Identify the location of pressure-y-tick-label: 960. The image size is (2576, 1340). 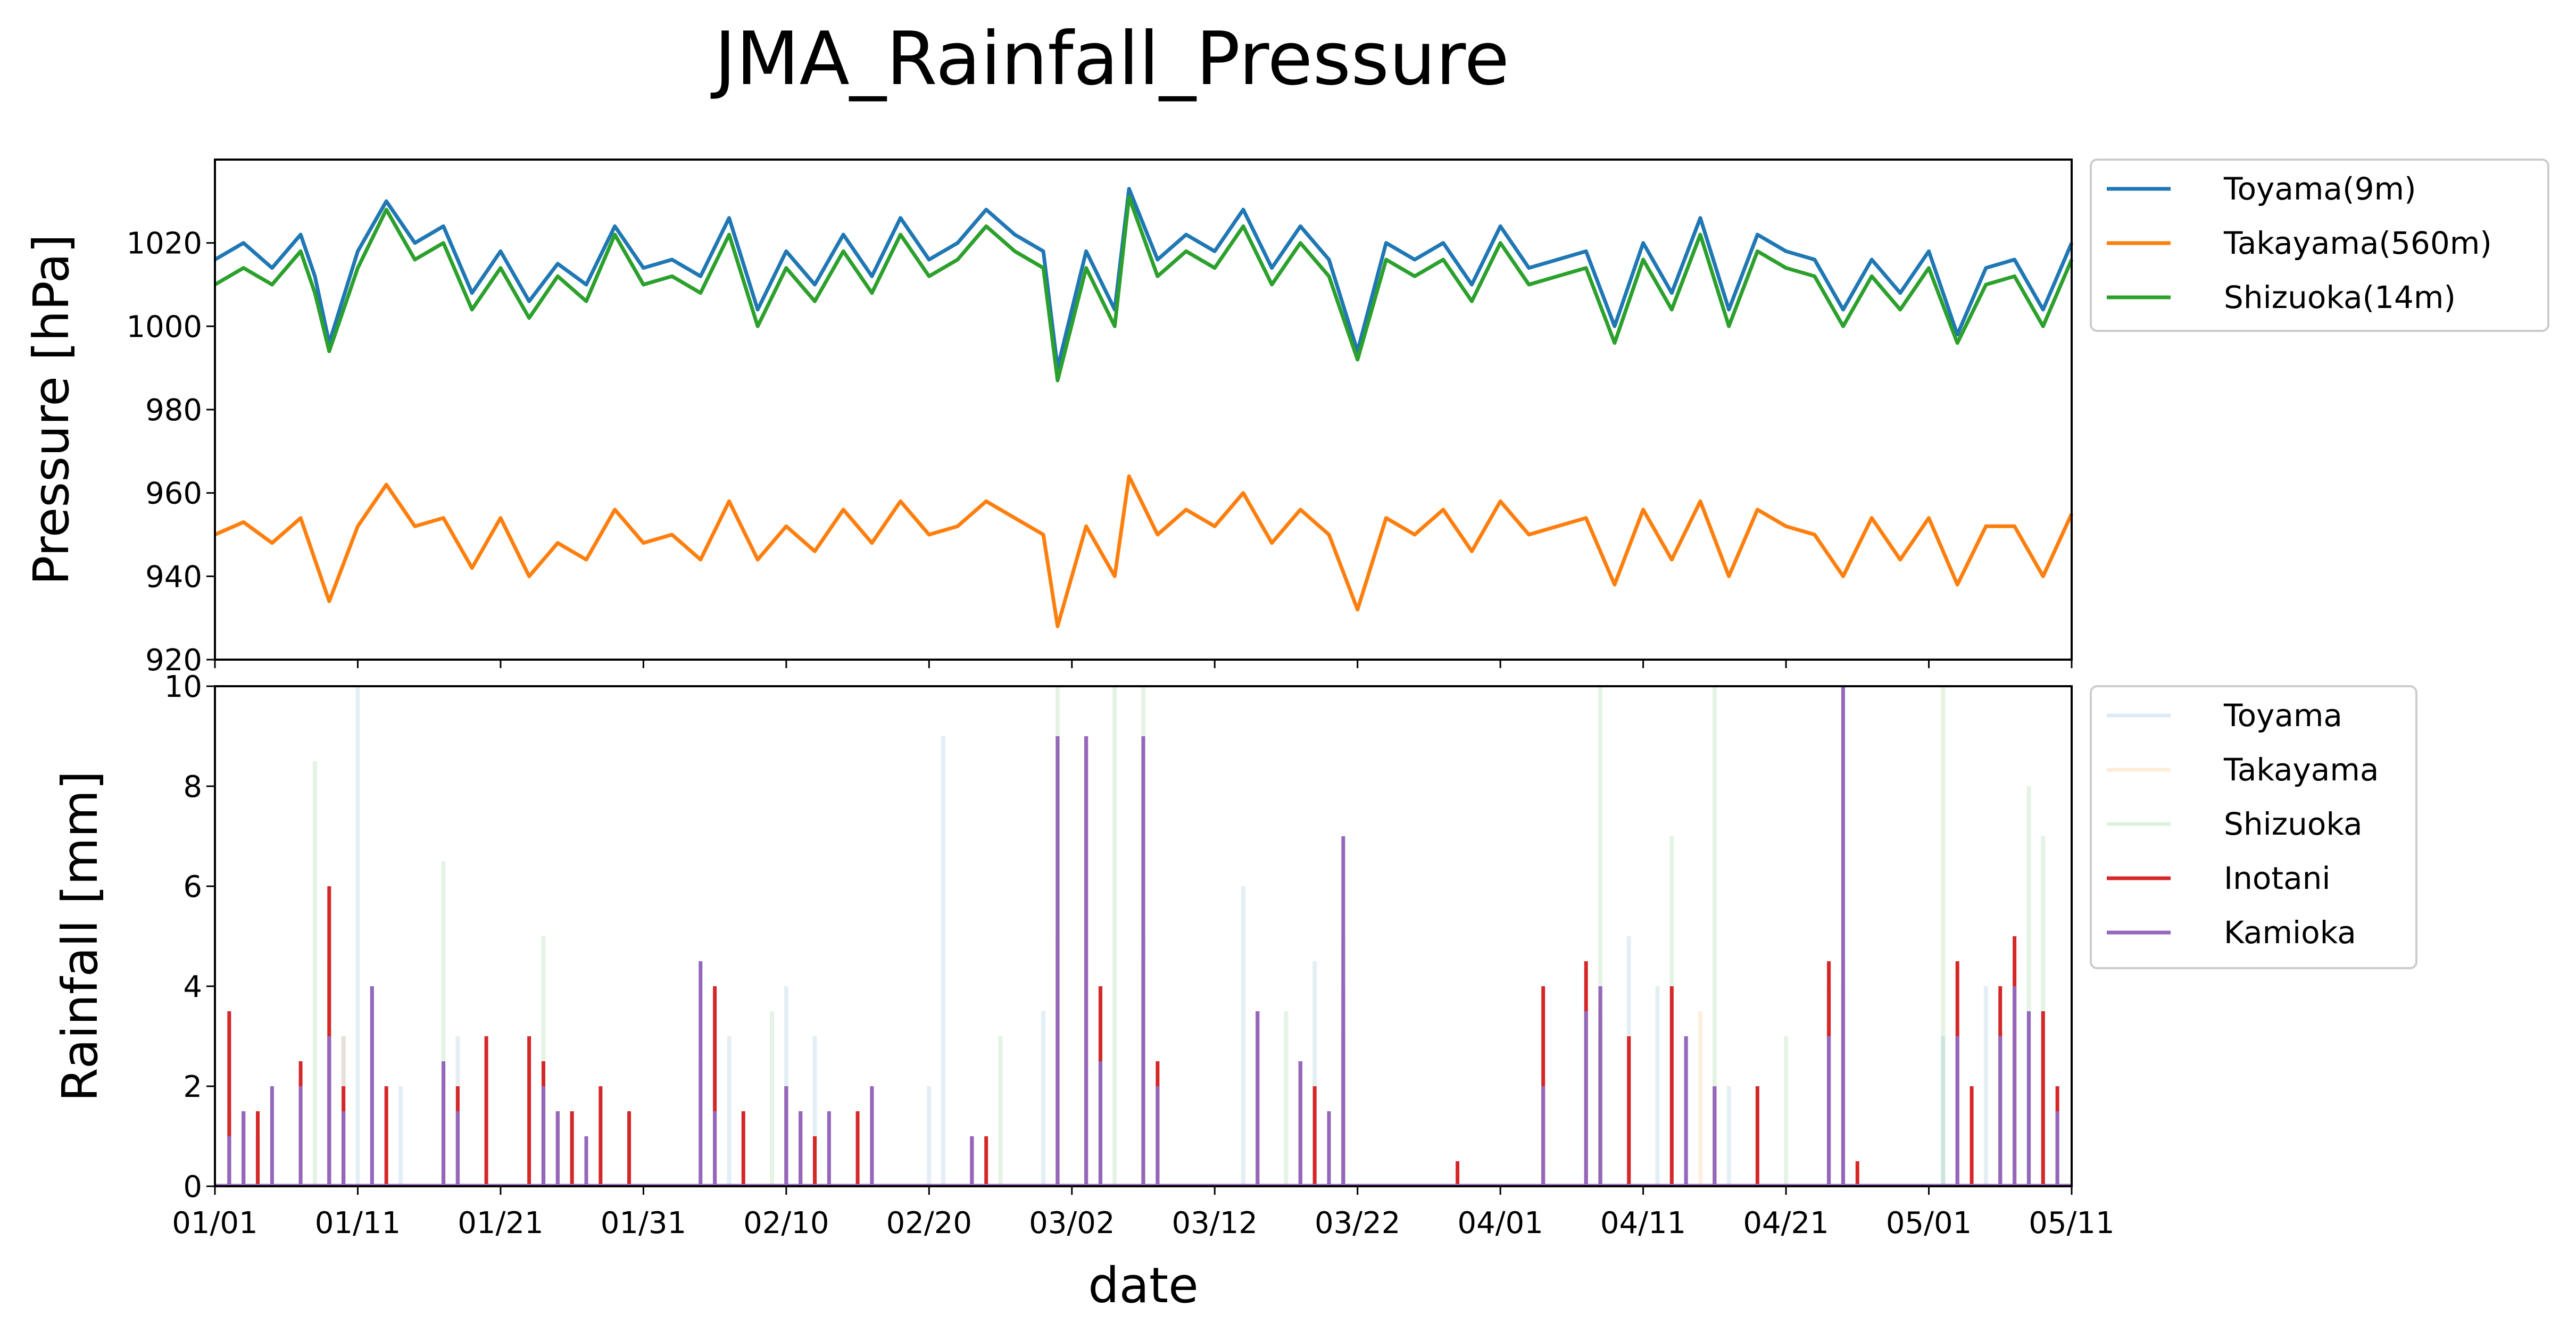
(173, 494).